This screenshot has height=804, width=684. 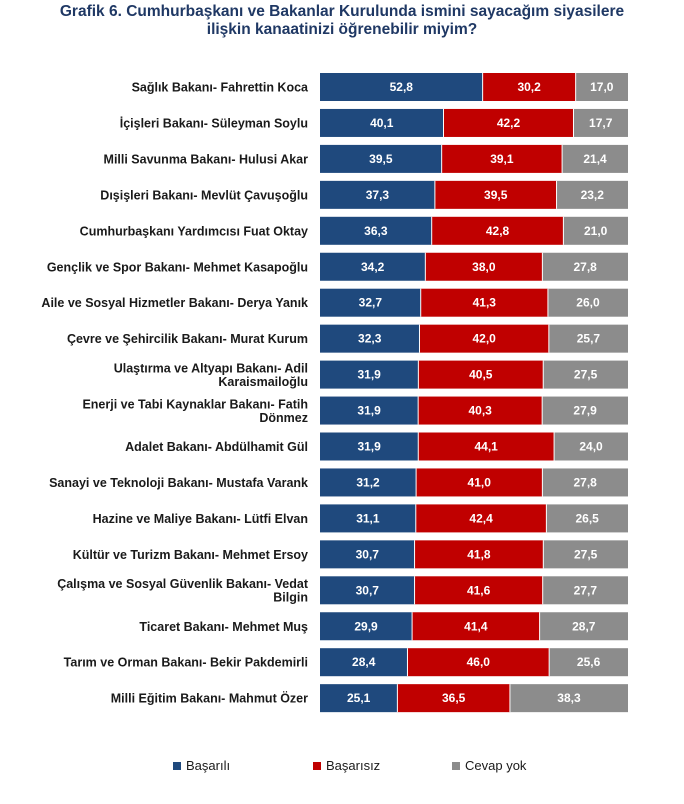 I want to click on data-label: 32,3, so click(x=370, y=339).